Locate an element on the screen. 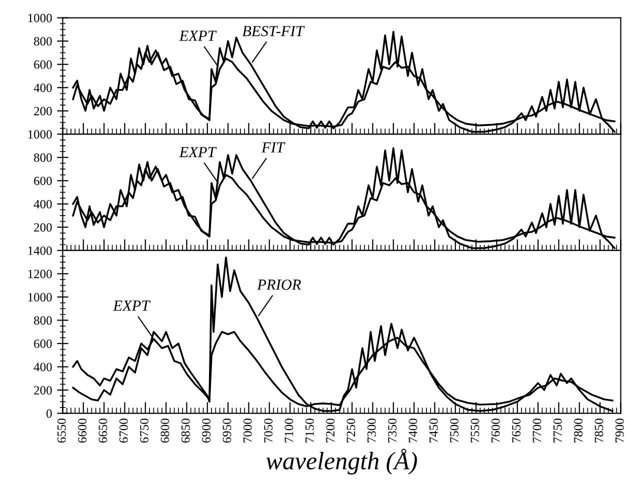  x-tick-label: 7700 is located at coordinates (537, 430).